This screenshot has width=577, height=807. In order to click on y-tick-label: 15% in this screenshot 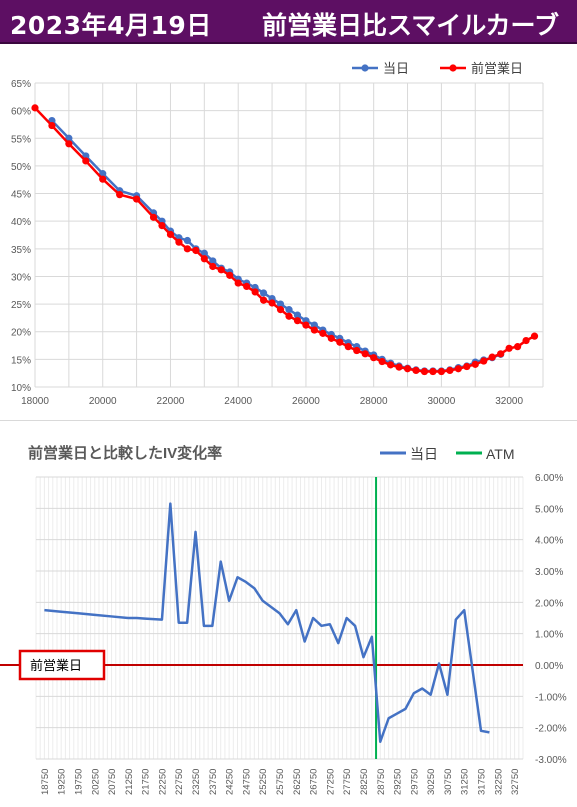, I will do `click(21, 360)`.